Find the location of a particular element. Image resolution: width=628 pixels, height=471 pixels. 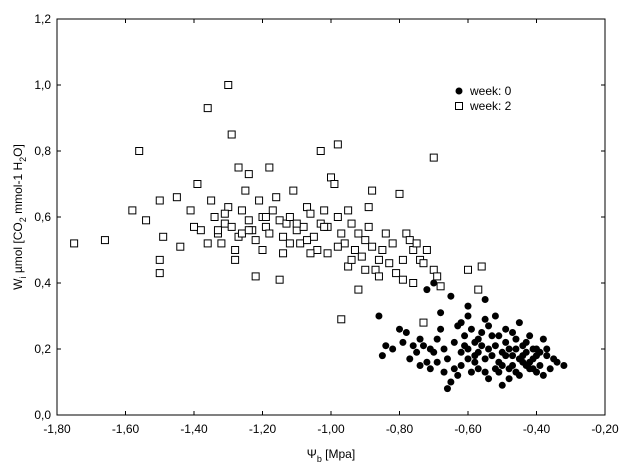

x-tick-label: -1,40 is located at coordinates (194, 429).